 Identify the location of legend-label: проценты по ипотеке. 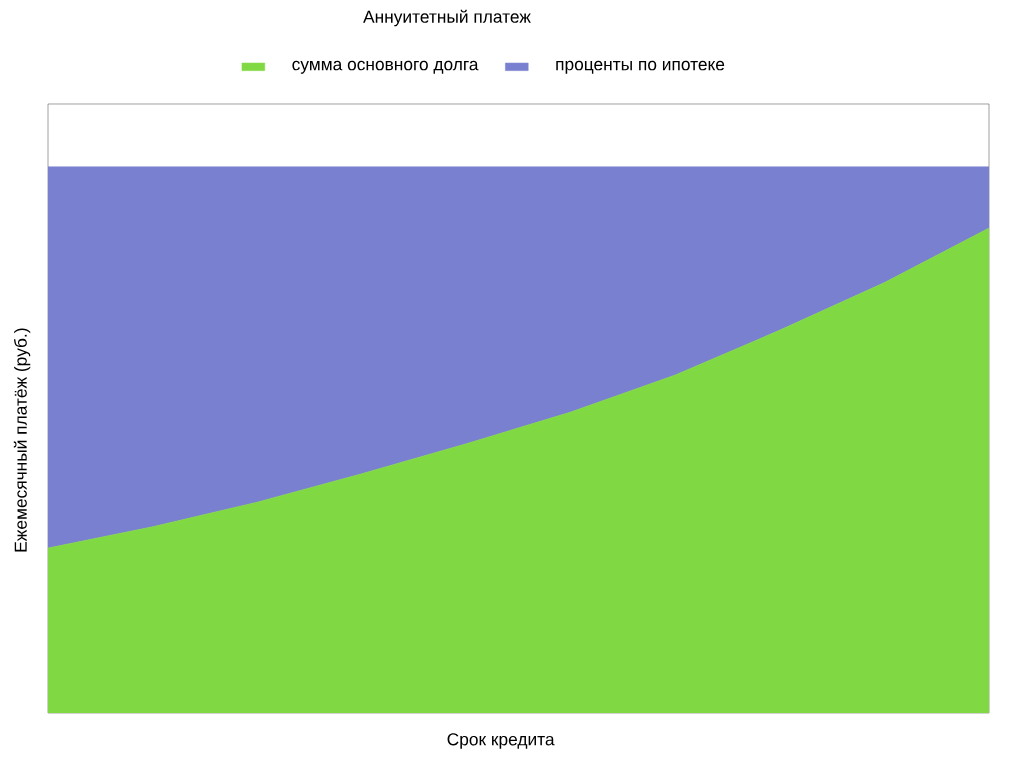
(640, 67).